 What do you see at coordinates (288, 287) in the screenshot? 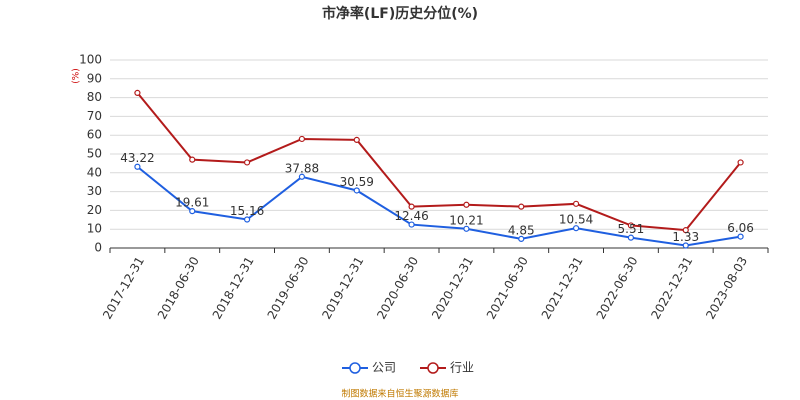
I see `x-tick-label: 2019-06-30` at bounding box center [288, 287].